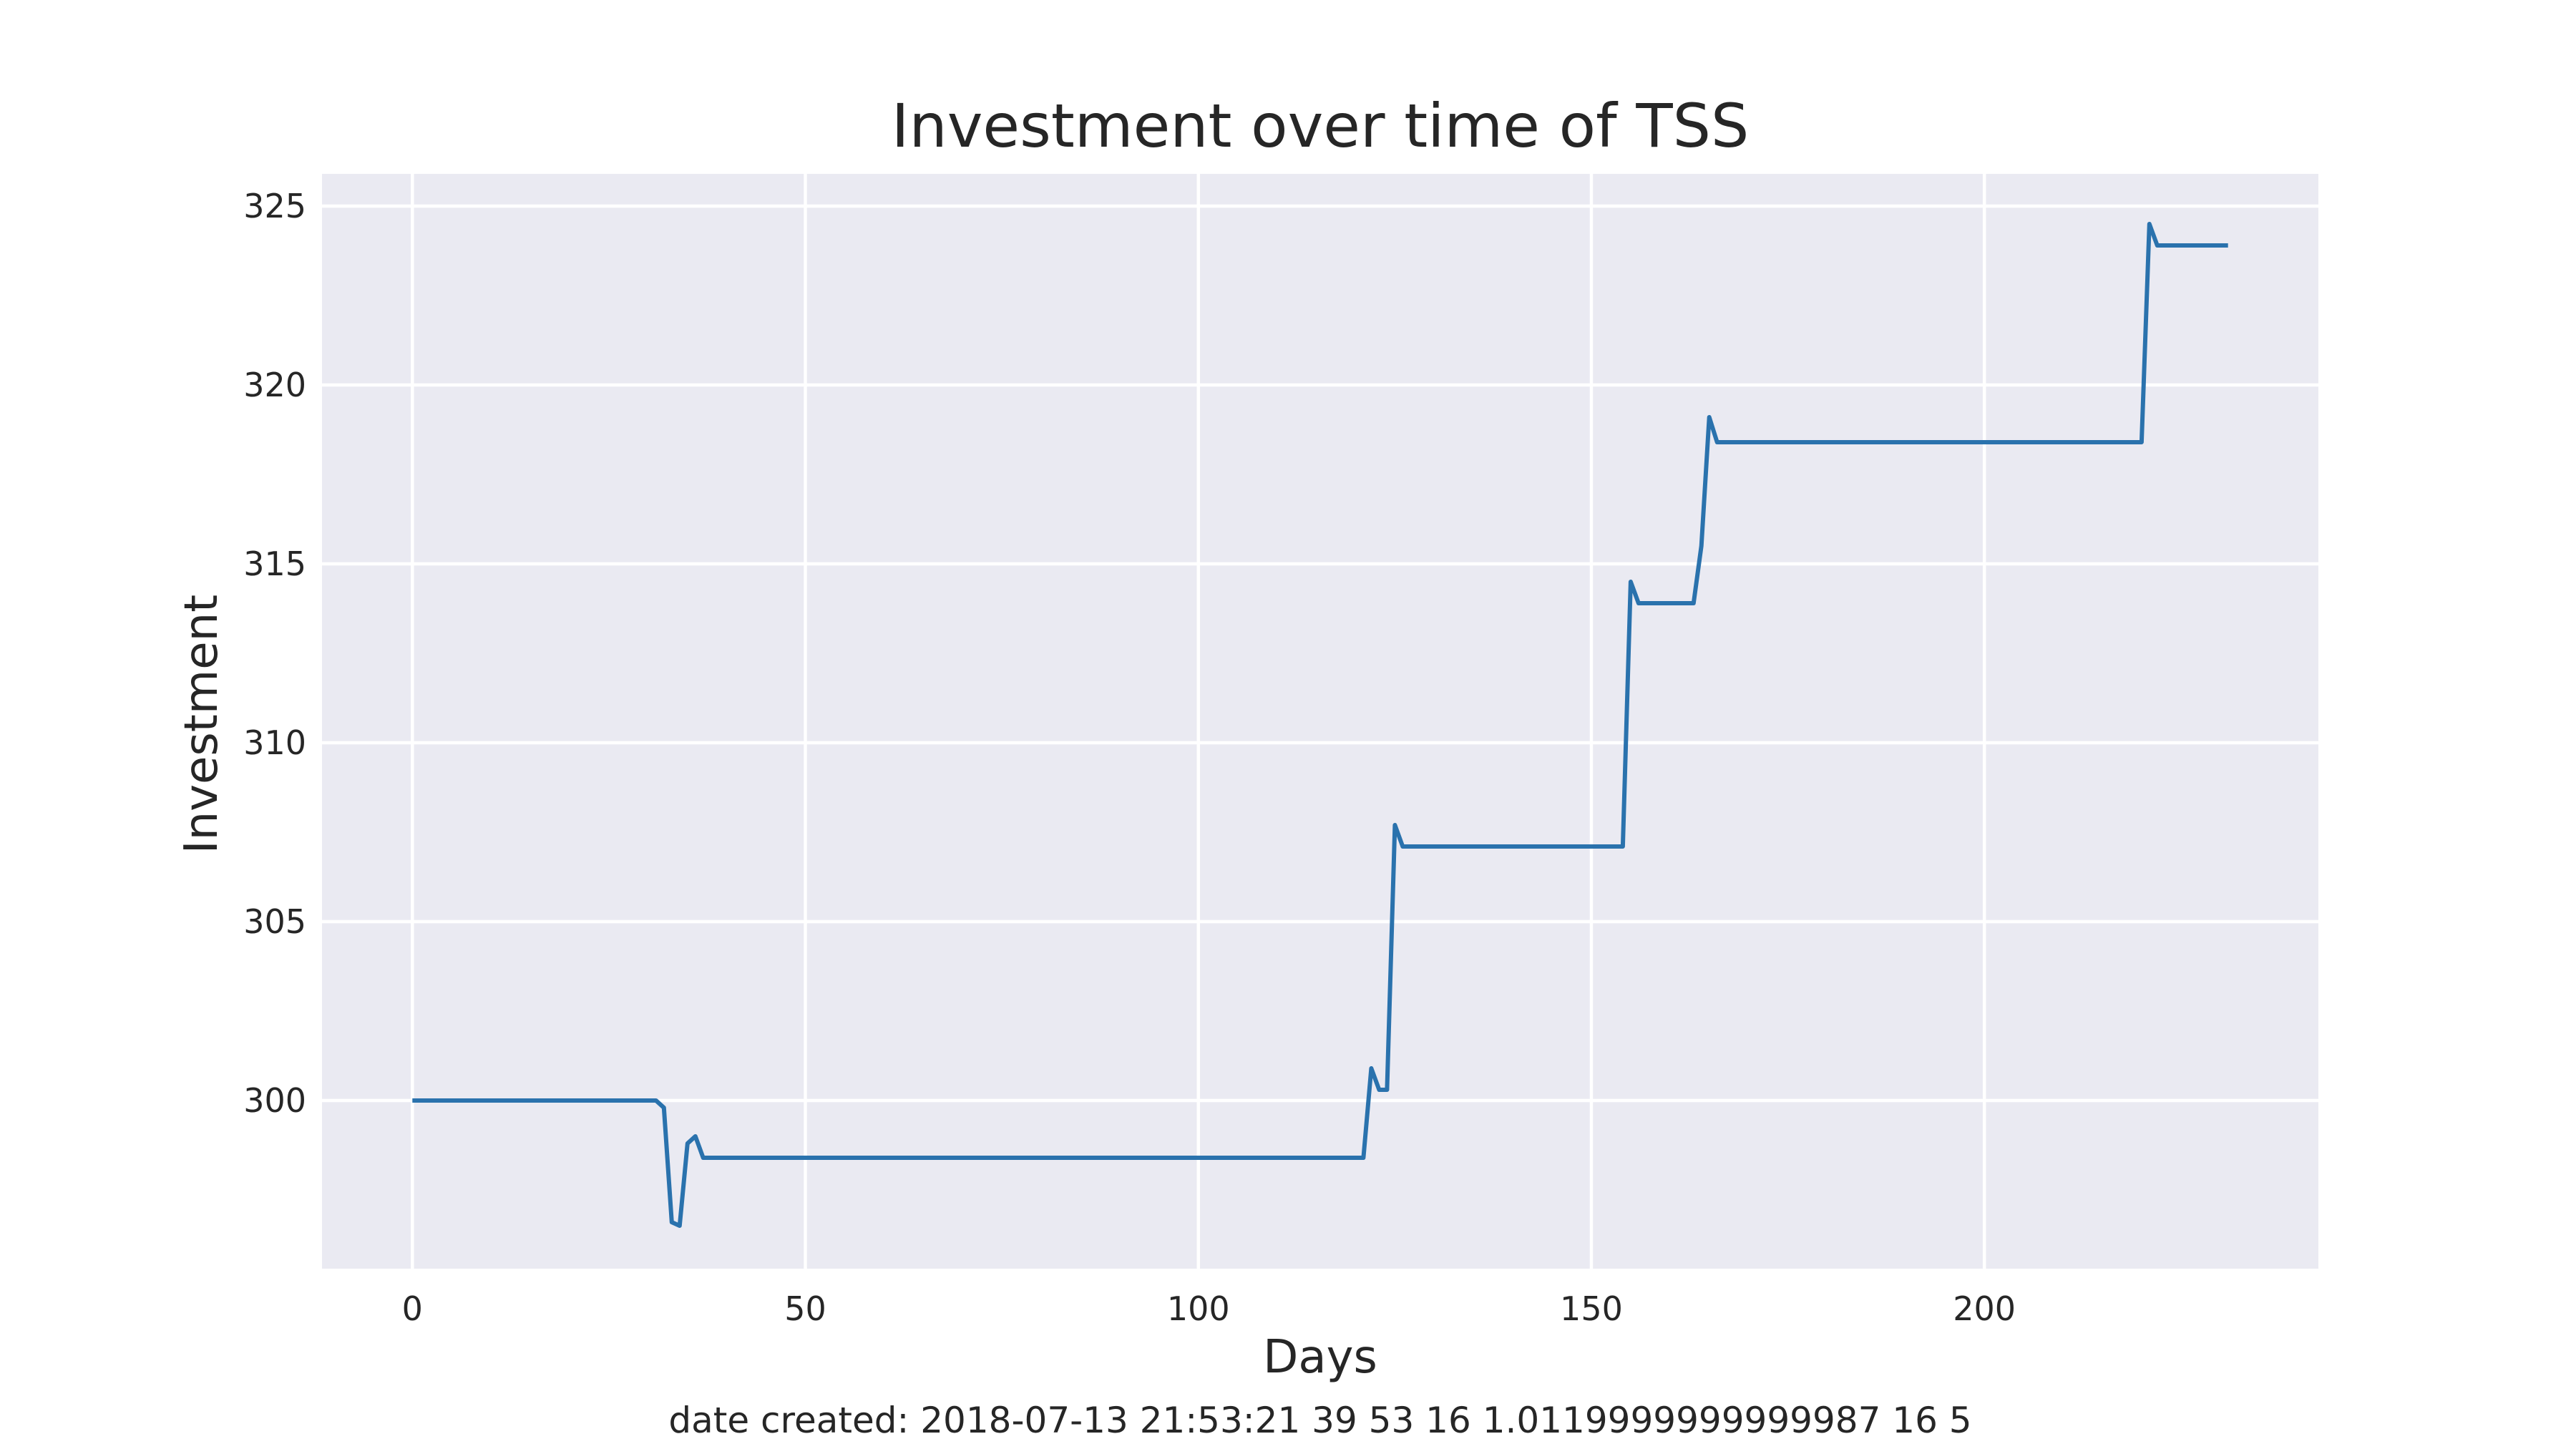  What do you see at coordinates (1984, 1308) in the screenshot?
I see `x-tick-label: 200` at bounding box center [1984, 1308].